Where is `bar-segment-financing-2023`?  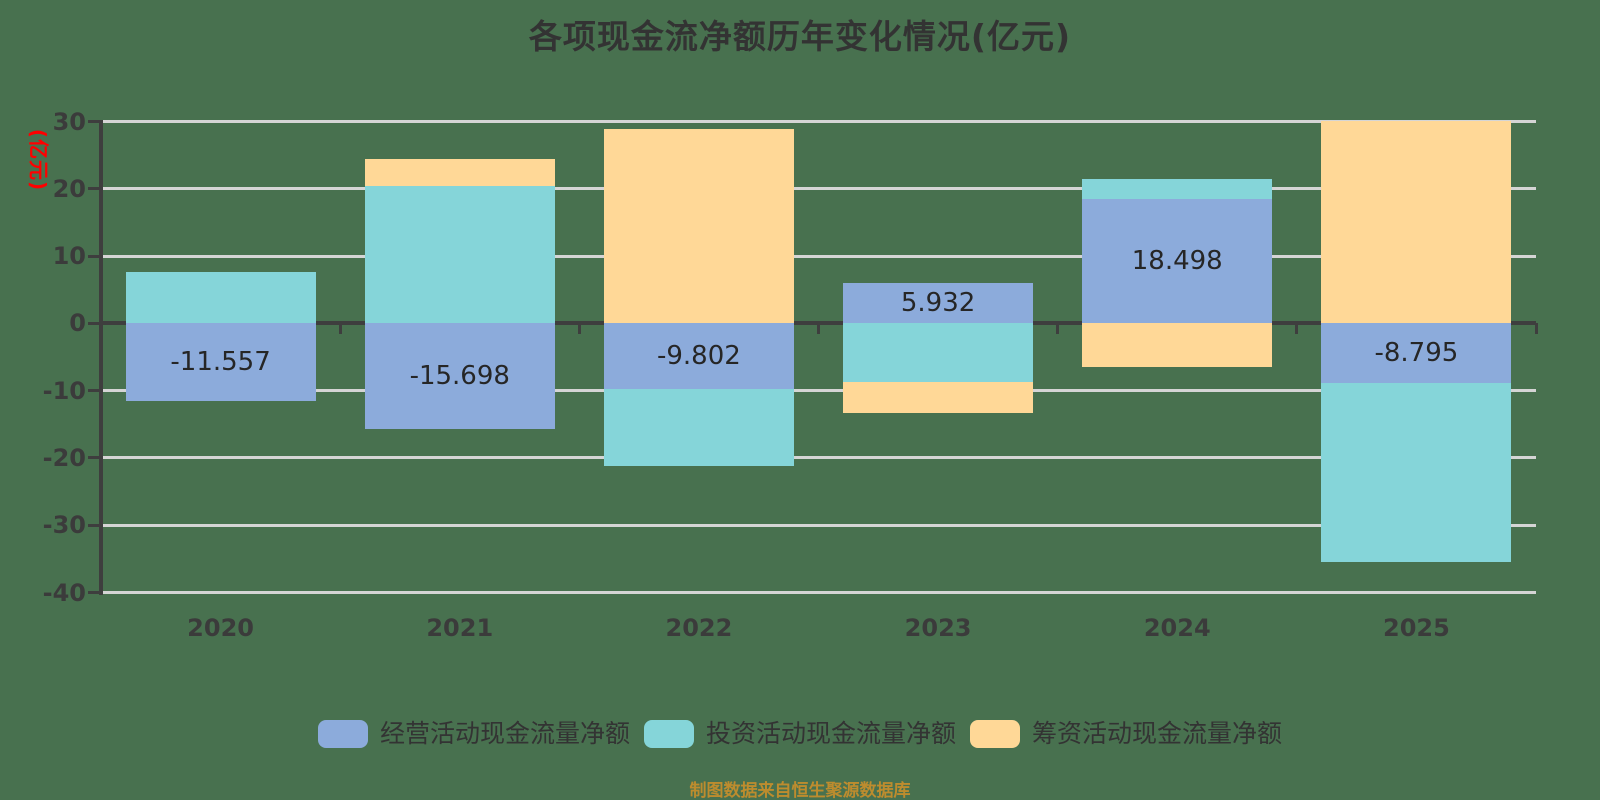
bar-segment-financing-2023 is located at coordinates (938, 397).